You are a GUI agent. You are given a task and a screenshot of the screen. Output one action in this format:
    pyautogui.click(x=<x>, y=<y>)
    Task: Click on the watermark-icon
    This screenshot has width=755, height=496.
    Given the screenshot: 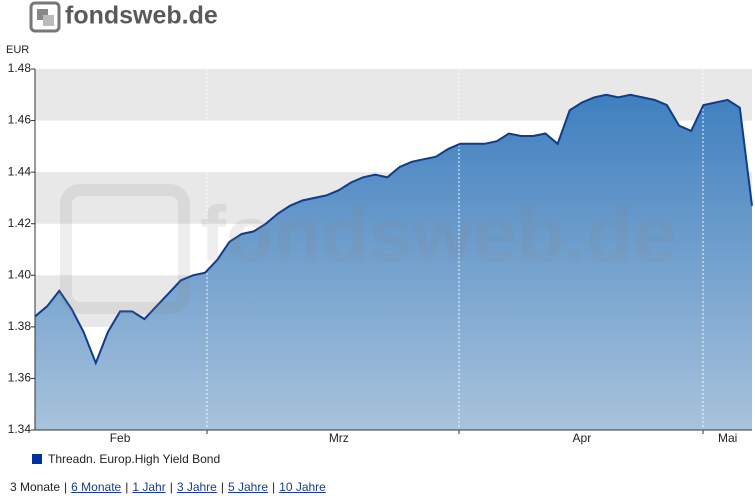 What is the action you would take?
    pyautogui.click(x=125, y=249)
    